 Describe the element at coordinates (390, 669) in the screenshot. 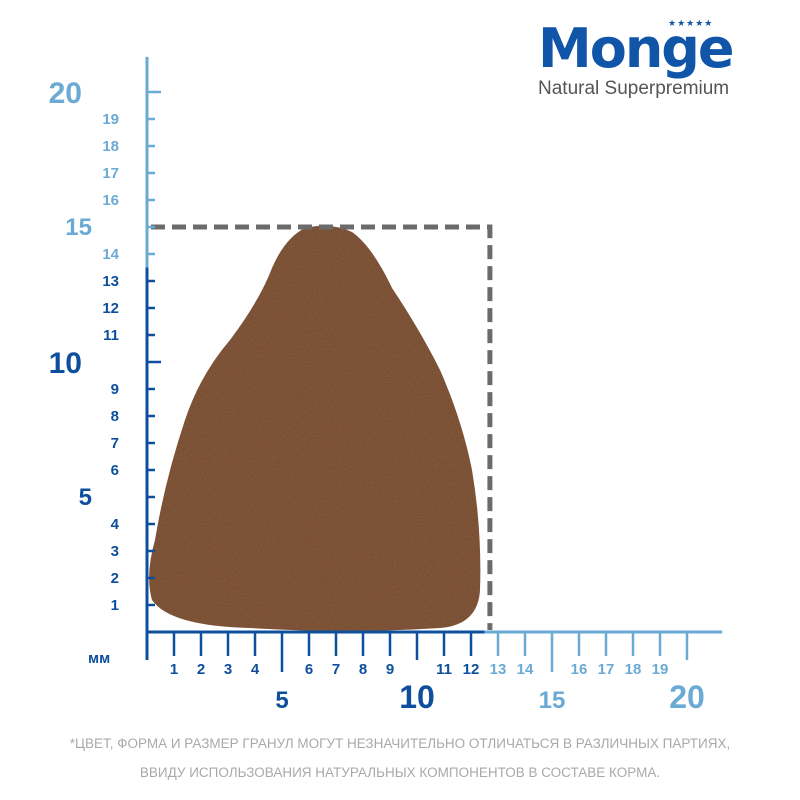

I see `x-tick-label: 9` at that location.